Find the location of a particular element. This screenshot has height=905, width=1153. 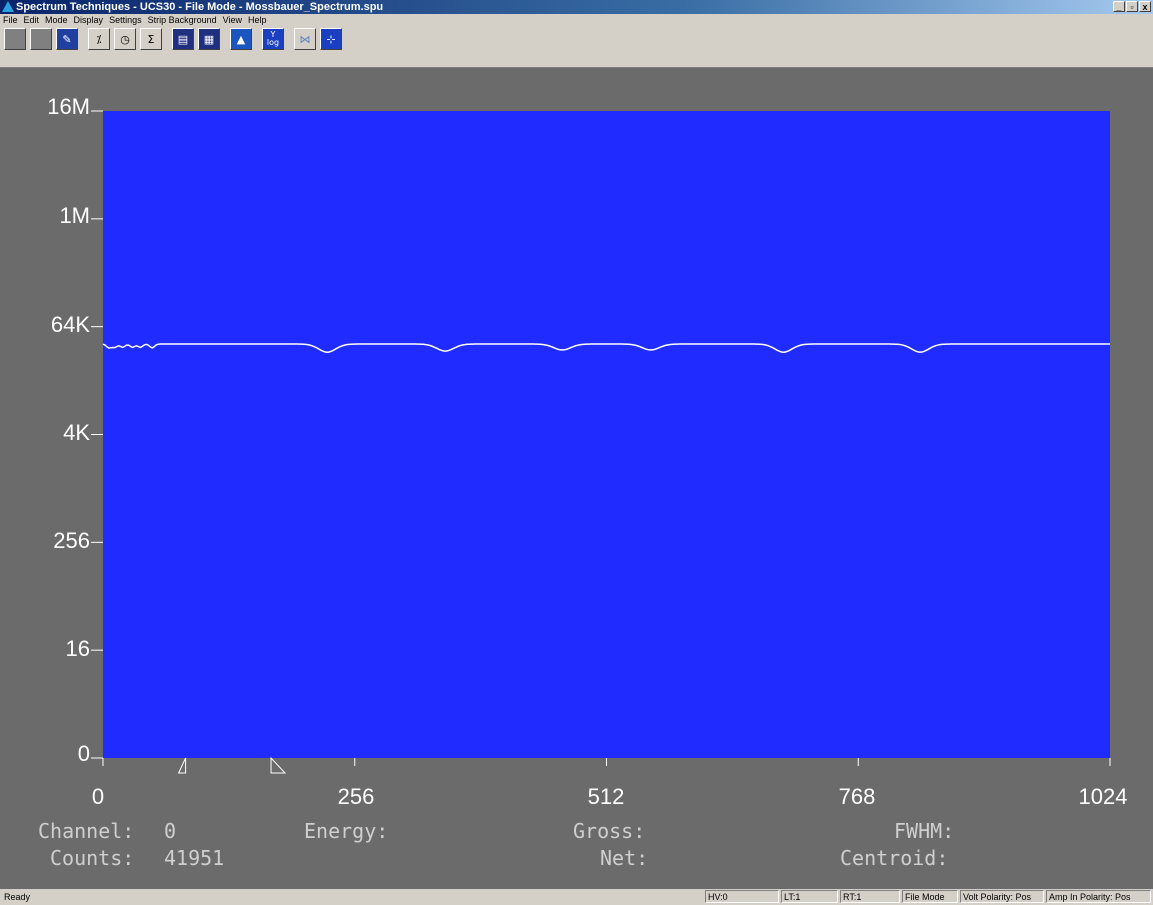

status-amp-polarity: Amp In Polarity: Pos is located at coordinates (1098, 896).